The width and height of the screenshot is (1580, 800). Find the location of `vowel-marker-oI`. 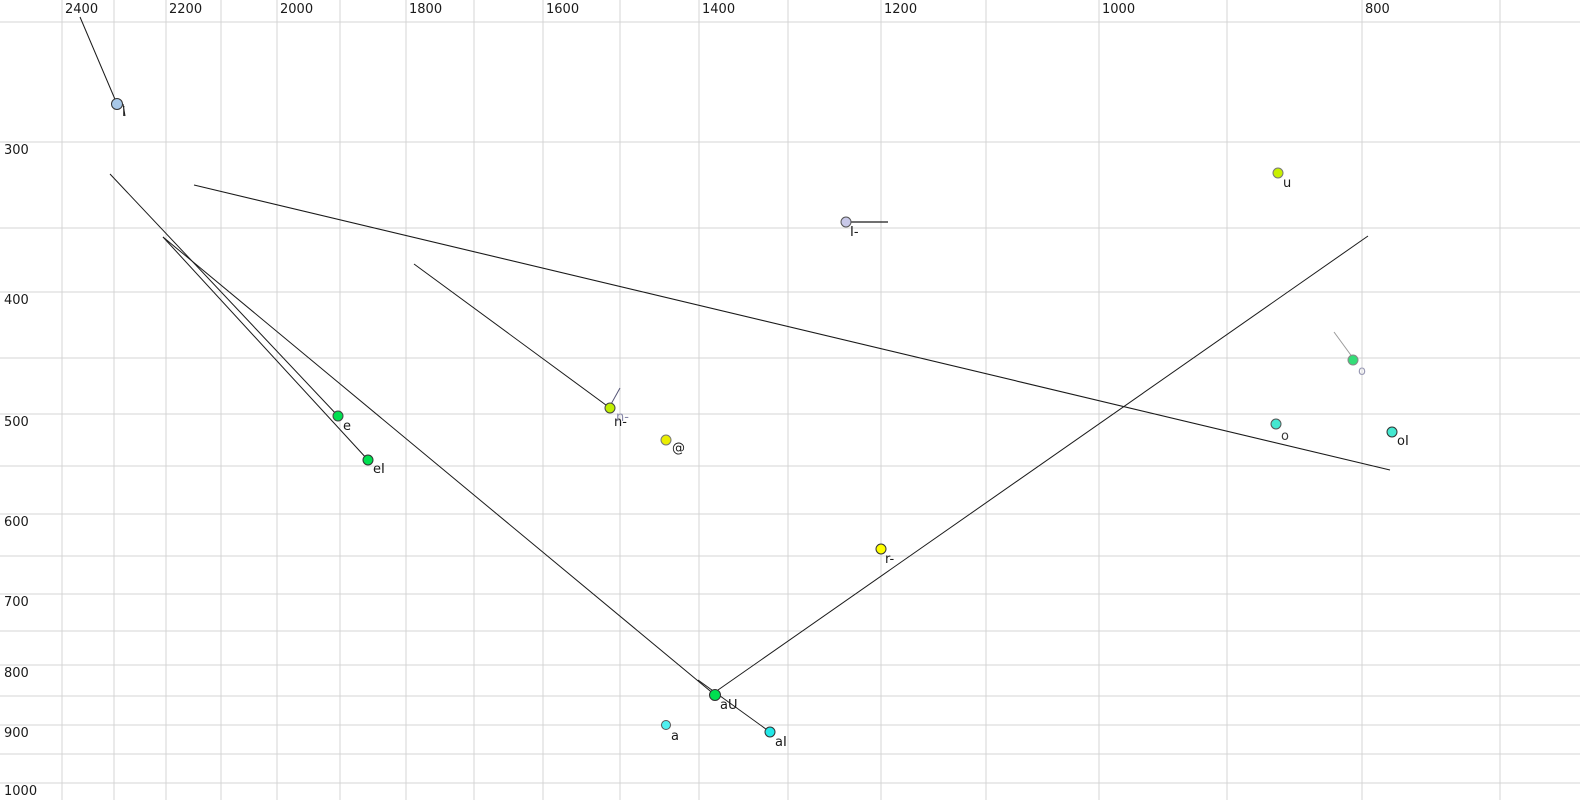

vowel-marker-oI is located at coordinates (1392, 432).